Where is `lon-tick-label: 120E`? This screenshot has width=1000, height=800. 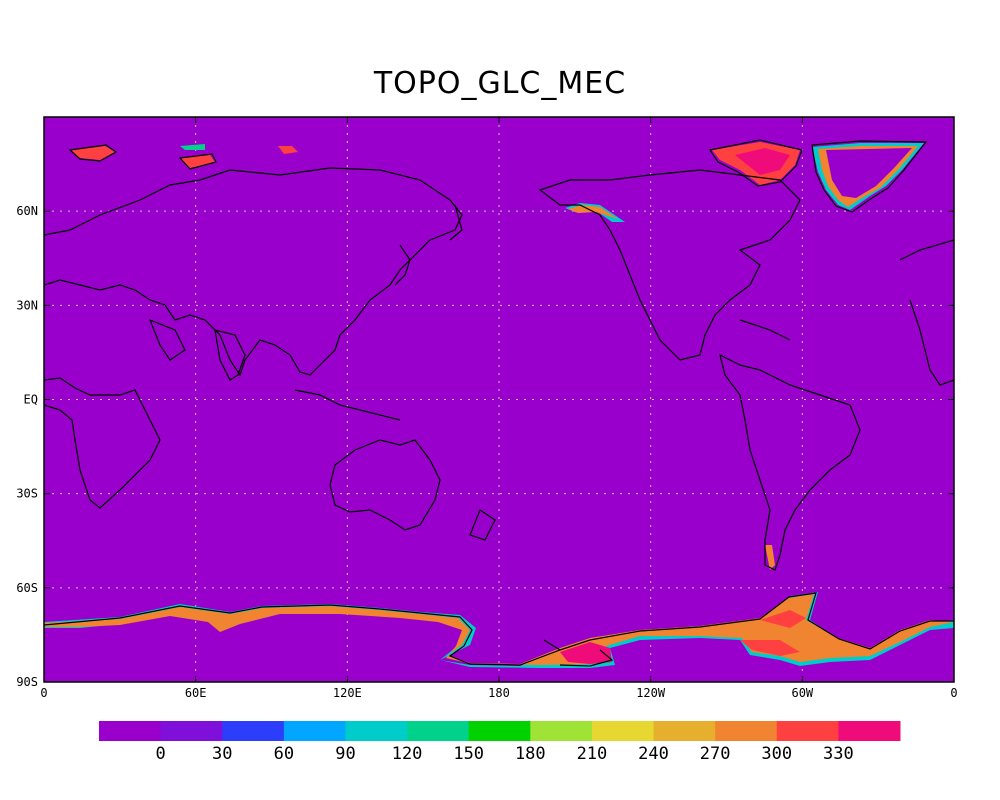 lon-tick-label: 120E is located at coordinates (347, 693).